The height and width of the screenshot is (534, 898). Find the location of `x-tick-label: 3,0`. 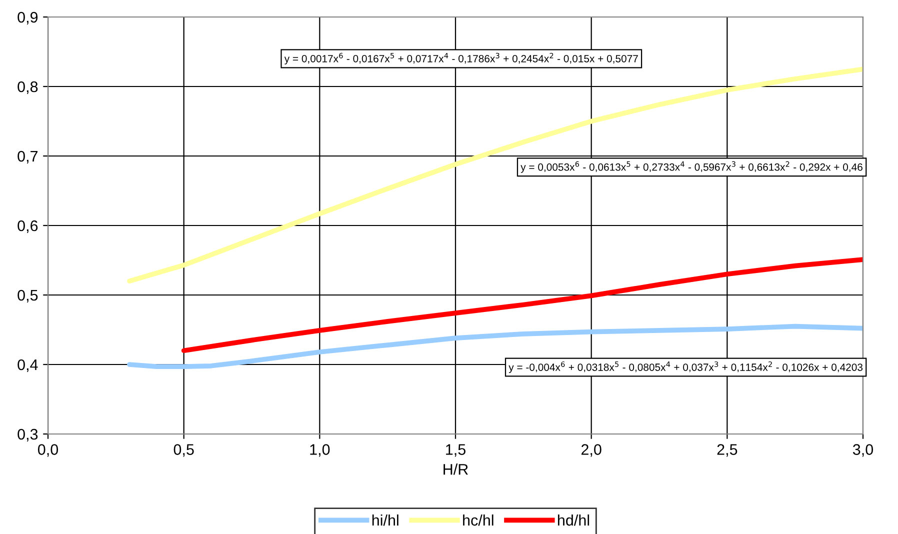

x-tick-label: 3,0 is located at coordinates (863, 450).